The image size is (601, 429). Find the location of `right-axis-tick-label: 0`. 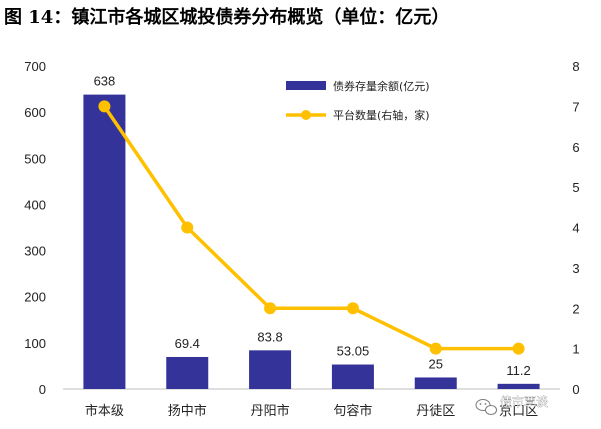

right-axis-tick-label: 0 is located at coordinates (575, 389).